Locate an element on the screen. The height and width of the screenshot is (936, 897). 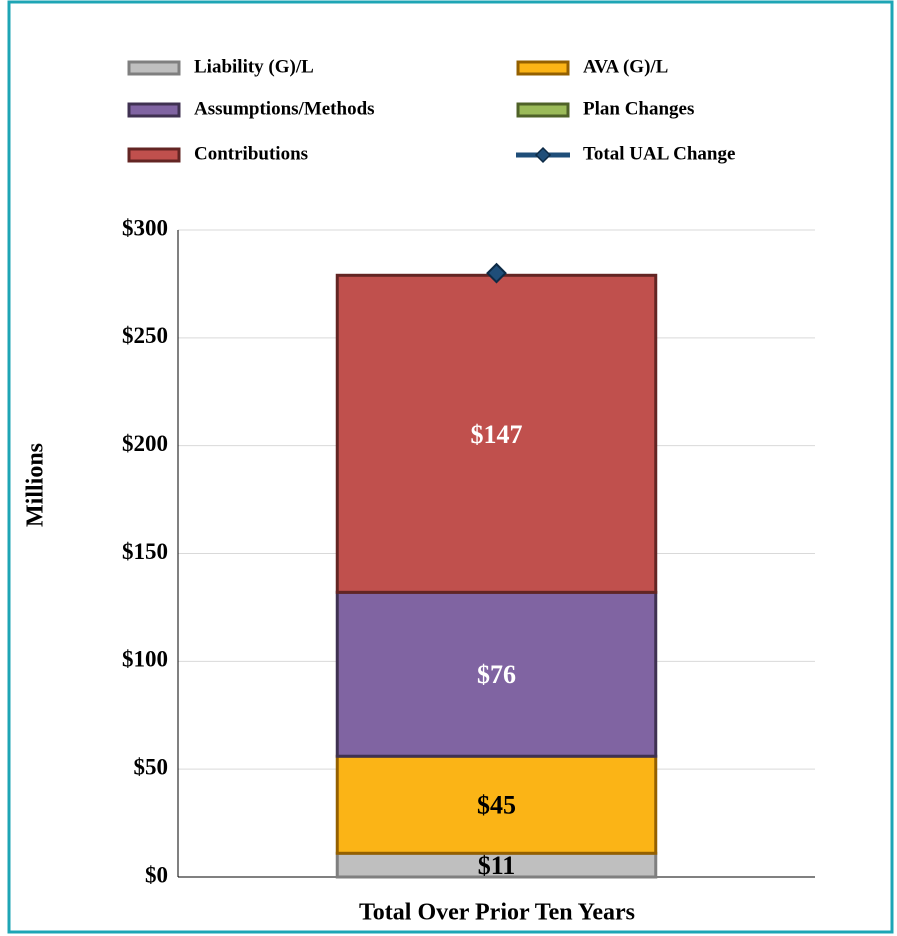
data-label: $11 is located at coordinates (497, 865).